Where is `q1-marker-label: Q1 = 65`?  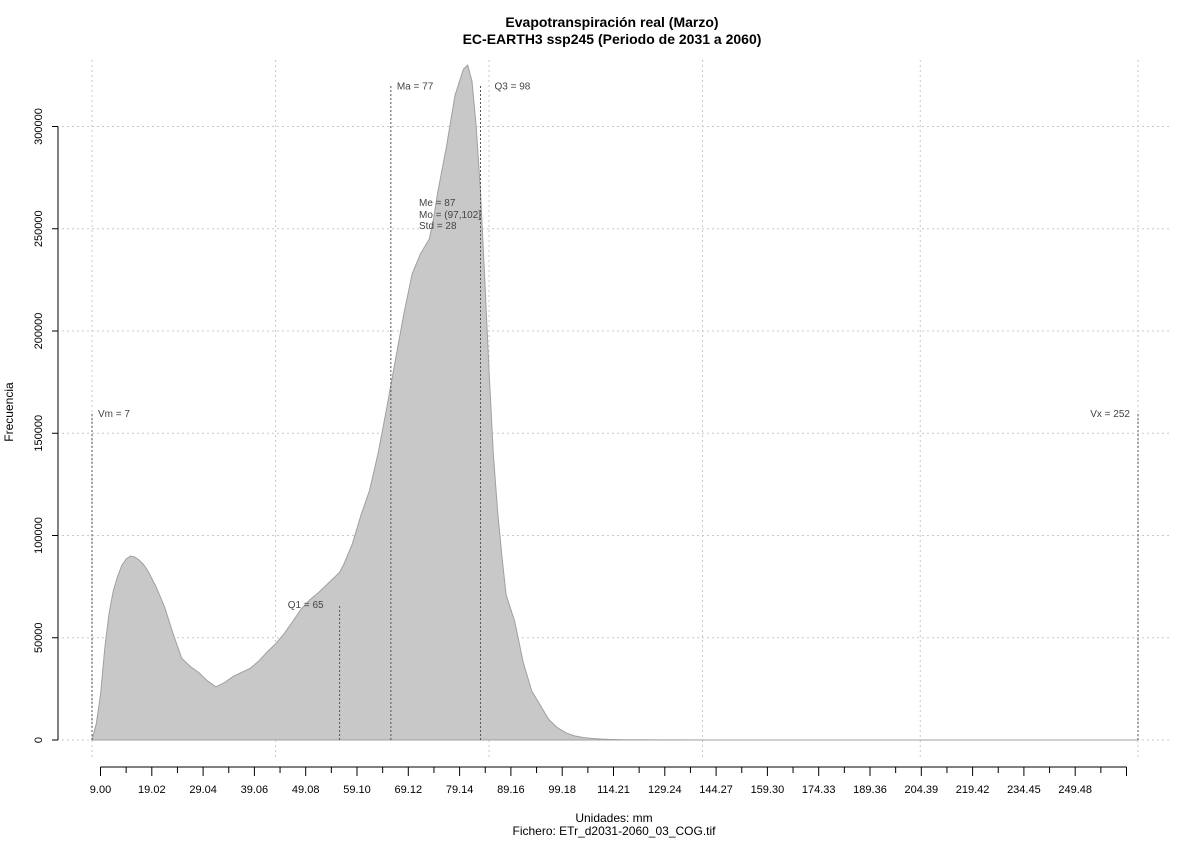
q1-marker-label: Q1 = 65 is located at coordinates (306, 605).